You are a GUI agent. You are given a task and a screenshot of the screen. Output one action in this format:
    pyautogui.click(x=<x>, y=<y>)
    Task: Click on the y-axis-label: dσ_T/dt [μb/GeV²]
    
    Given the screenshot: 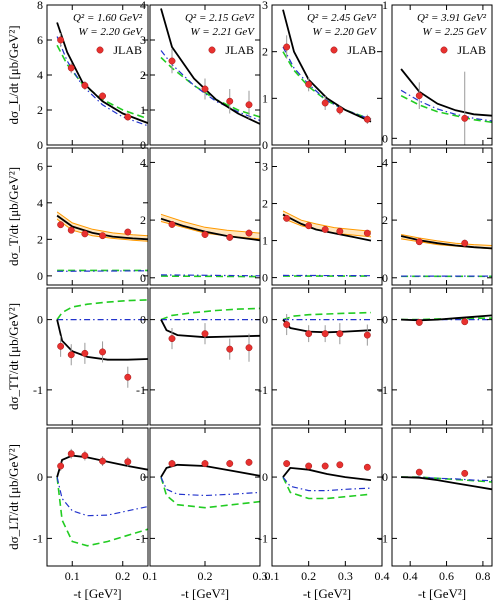 What is the action you would take?
    pyautogui.click(x=13, y=216)
    